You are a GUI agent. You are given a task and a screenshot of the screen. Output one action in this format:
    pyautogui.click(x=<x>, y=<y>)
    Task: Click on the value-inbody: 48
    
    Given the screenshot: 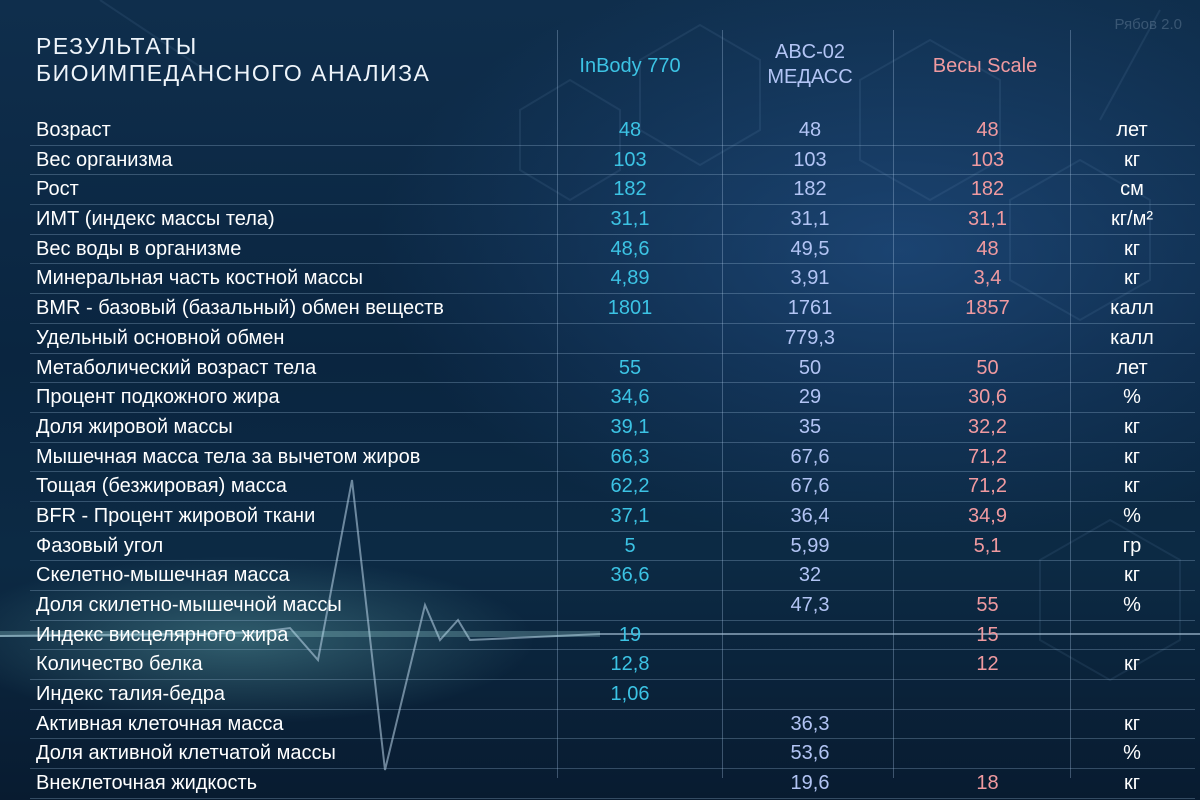 What is the action you would take?
    pyautogui.click(x=630, y=130)
    